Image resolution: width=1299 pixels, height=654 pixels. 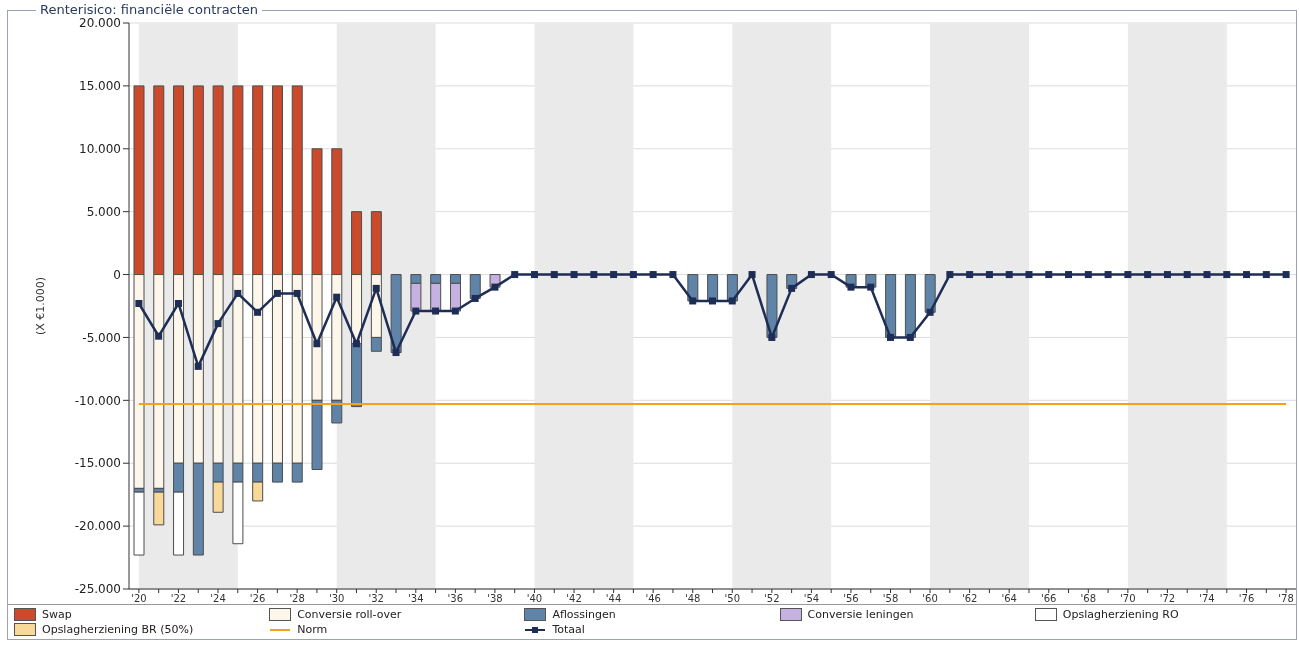 What do you see at coordinates (653, 599) in the screenshot?
I see `x-tick-label: '46` at bounding box center [653, 599].